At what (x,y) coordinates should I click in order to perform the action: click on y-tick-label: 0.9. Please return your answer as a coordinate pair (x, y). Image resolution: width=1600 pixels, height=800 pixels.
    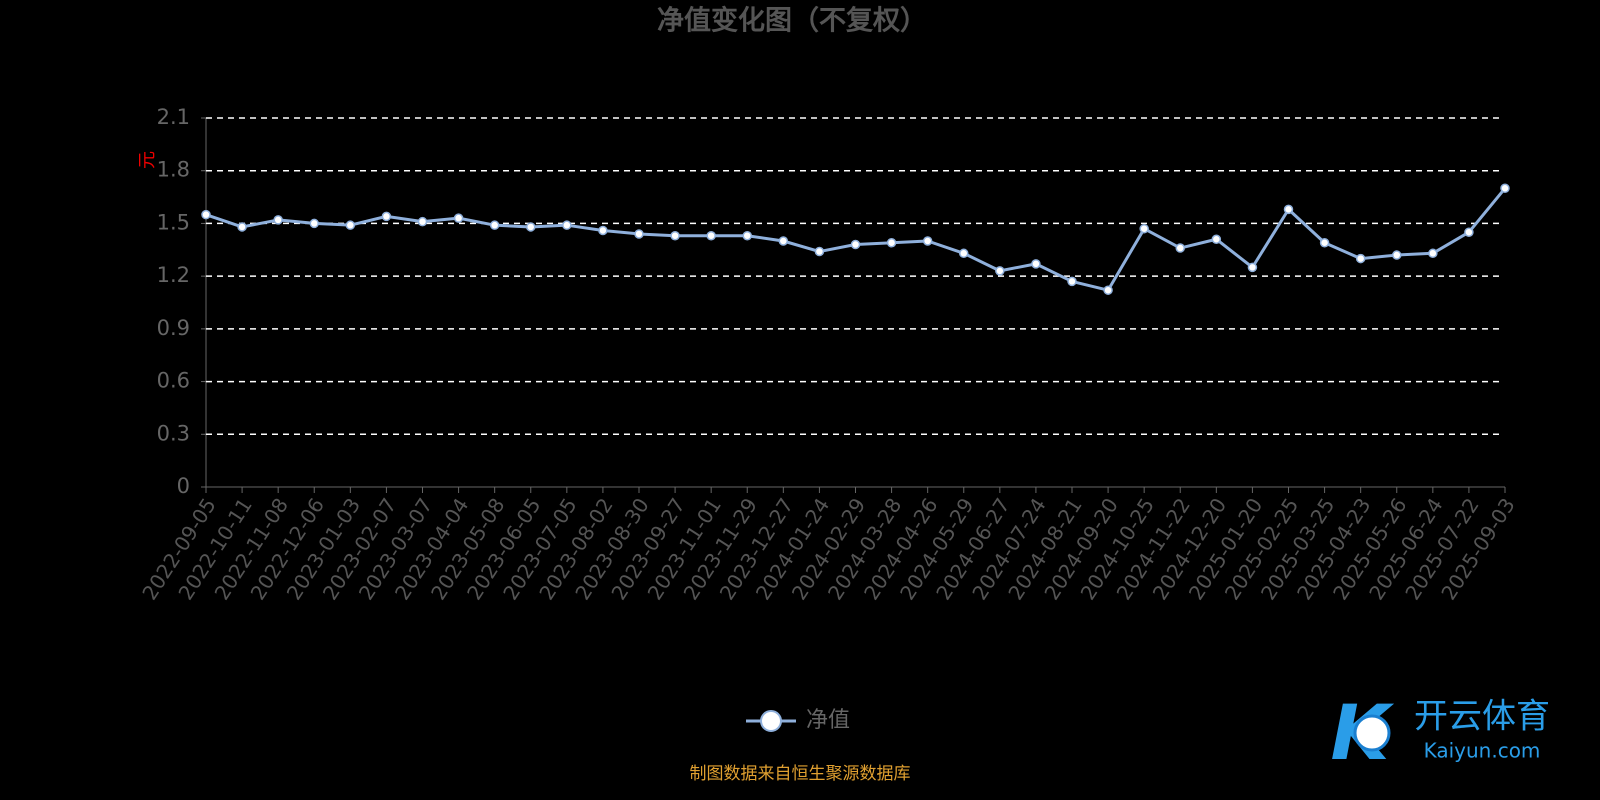
    Looking at the image, I should click on (173, 328).